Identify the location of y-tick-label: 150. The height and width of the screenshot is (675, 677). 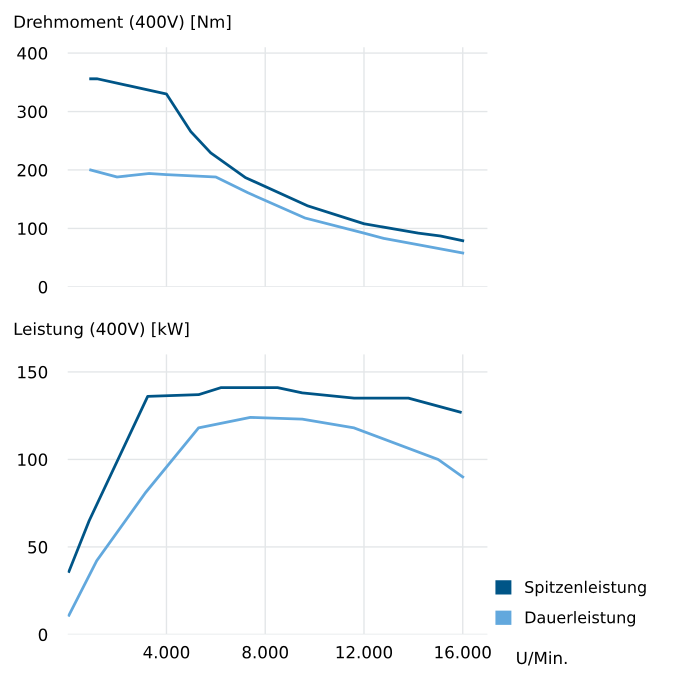
(33, 372).